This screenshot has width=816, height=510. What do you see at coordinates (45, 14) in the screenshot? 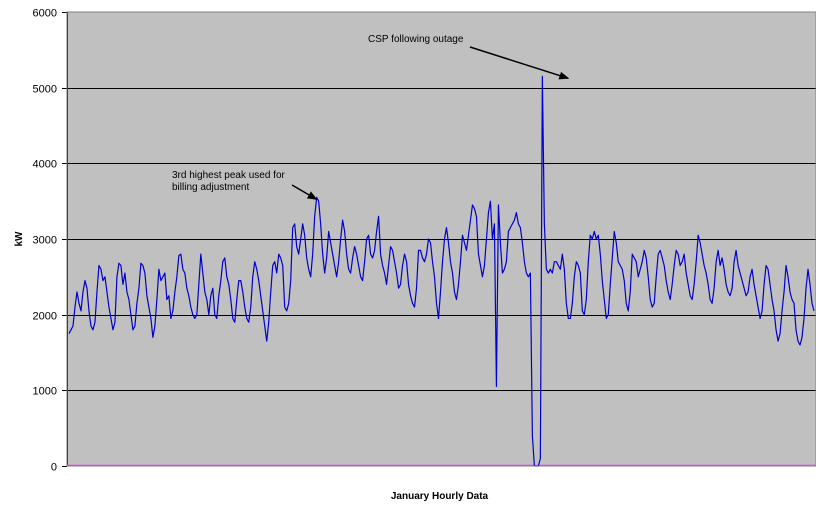
I see `y-tick-label: 6000` at bounding box center [45, 14].